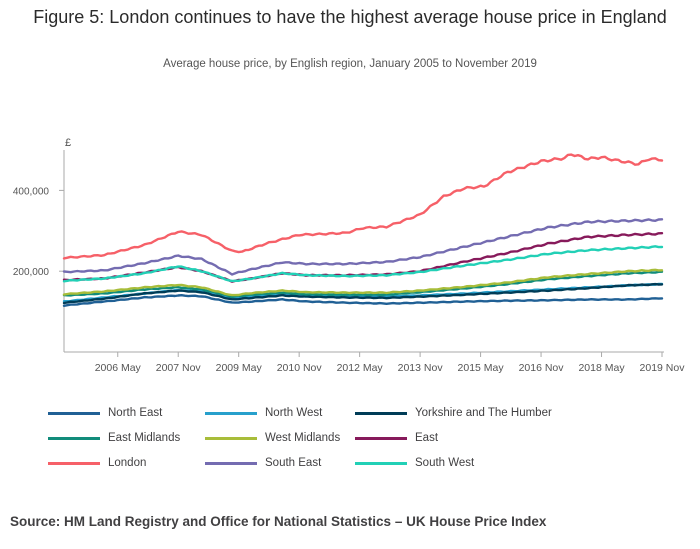 The width and height of the screenshot is (700, 549). I want to click on series-line-north-east, so click(363, 300).